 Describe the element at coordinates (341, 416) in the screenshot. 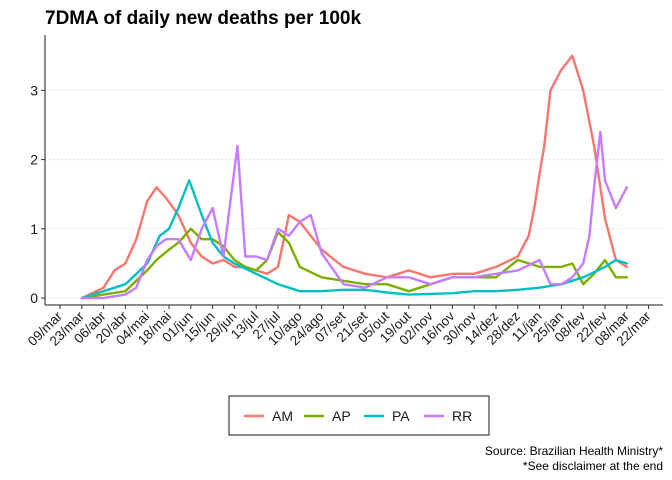

I see `legend-label-ap: AP` at that location.